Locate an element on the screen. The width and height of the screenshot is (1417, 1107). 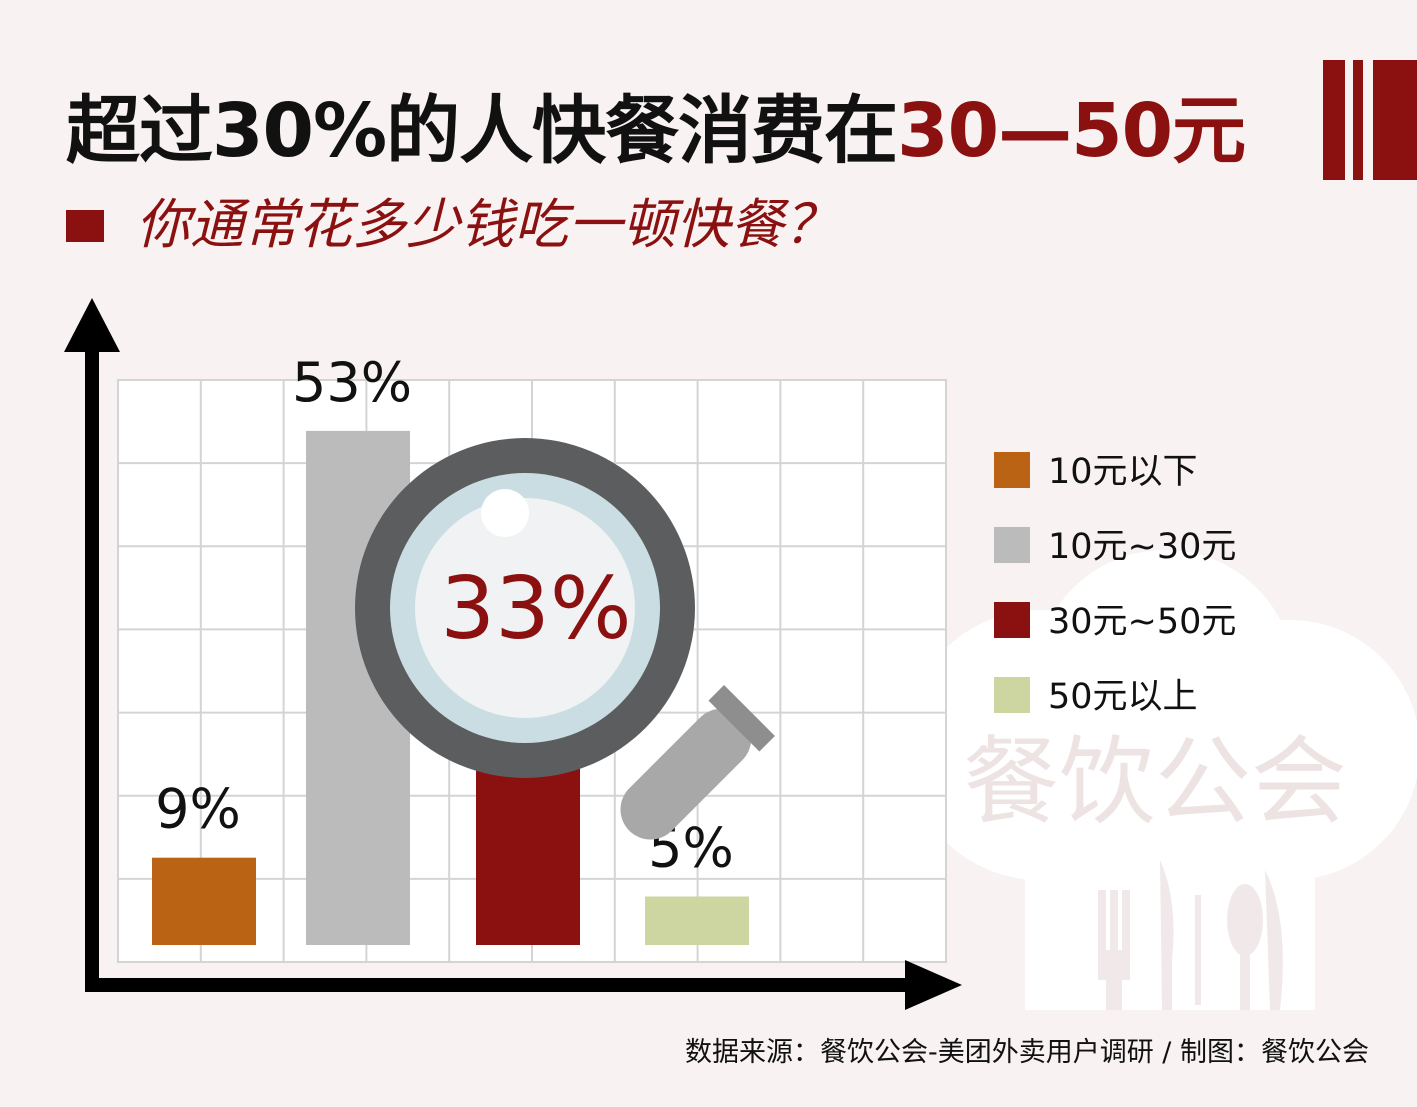
x-axis-arrow is located at coordinates (933, 985).